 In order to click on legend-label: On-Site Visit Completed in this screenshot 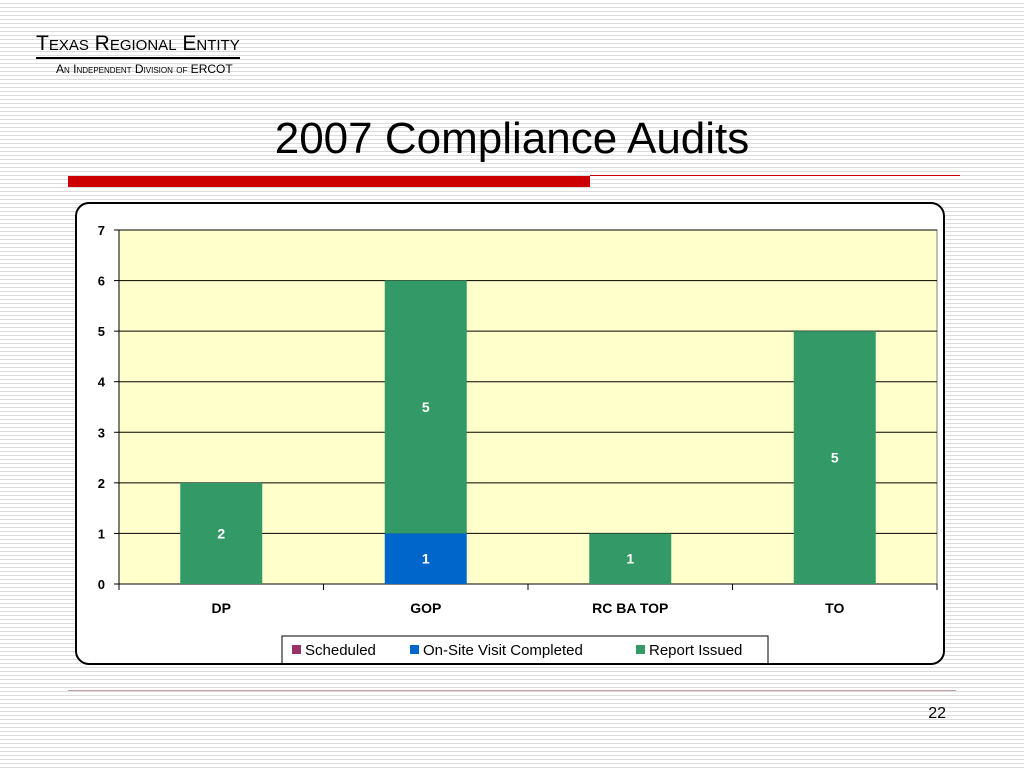, I will do `click(503, 650)`.